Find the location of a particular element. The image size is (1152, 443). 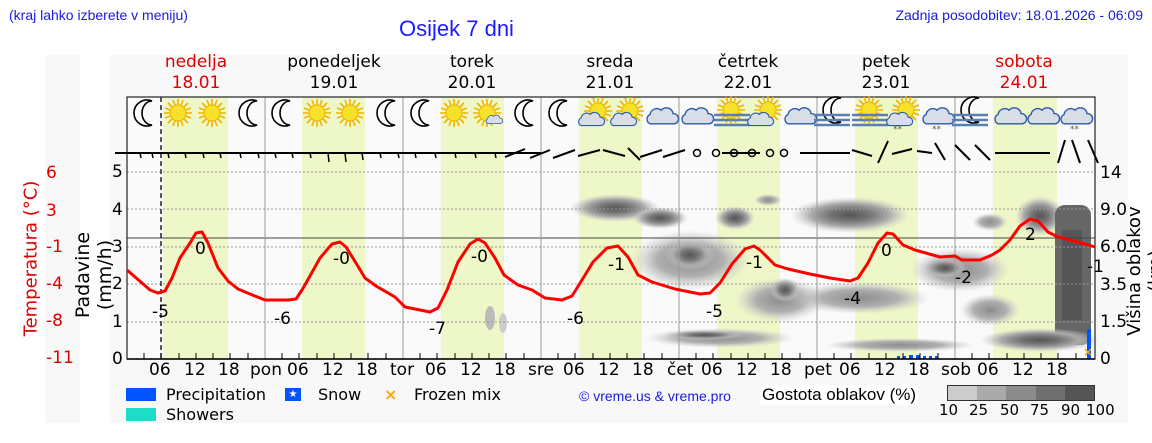

page-title: Osijek 7 dni is located at coordinates (456, 28).